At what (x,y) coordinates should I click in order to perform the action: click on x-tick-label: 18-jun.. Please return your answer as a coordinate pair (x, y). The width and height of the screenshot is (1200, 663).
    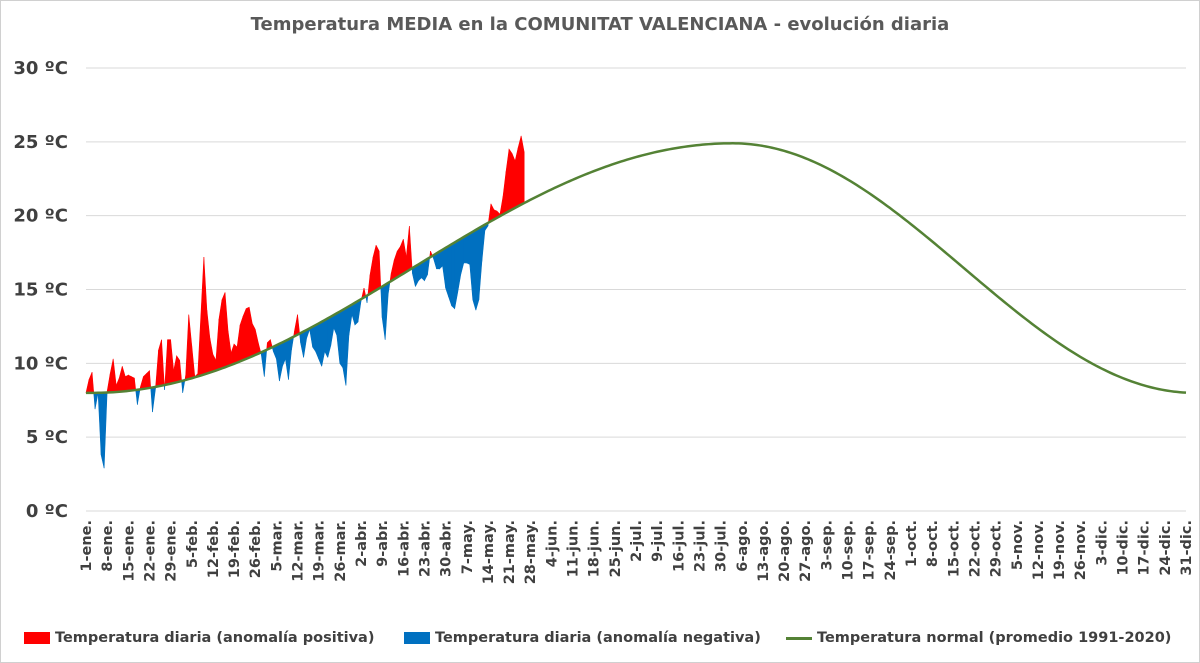
    Looking at the image, I should click on (595, 548).